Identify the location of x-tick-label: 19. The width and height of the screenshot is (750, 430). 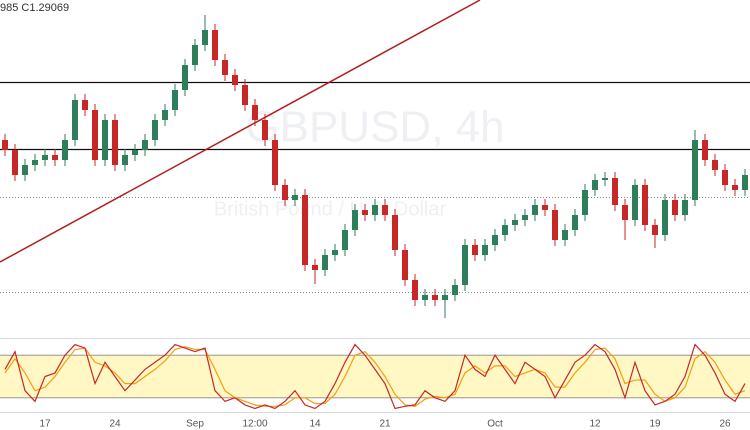
(655, 424).